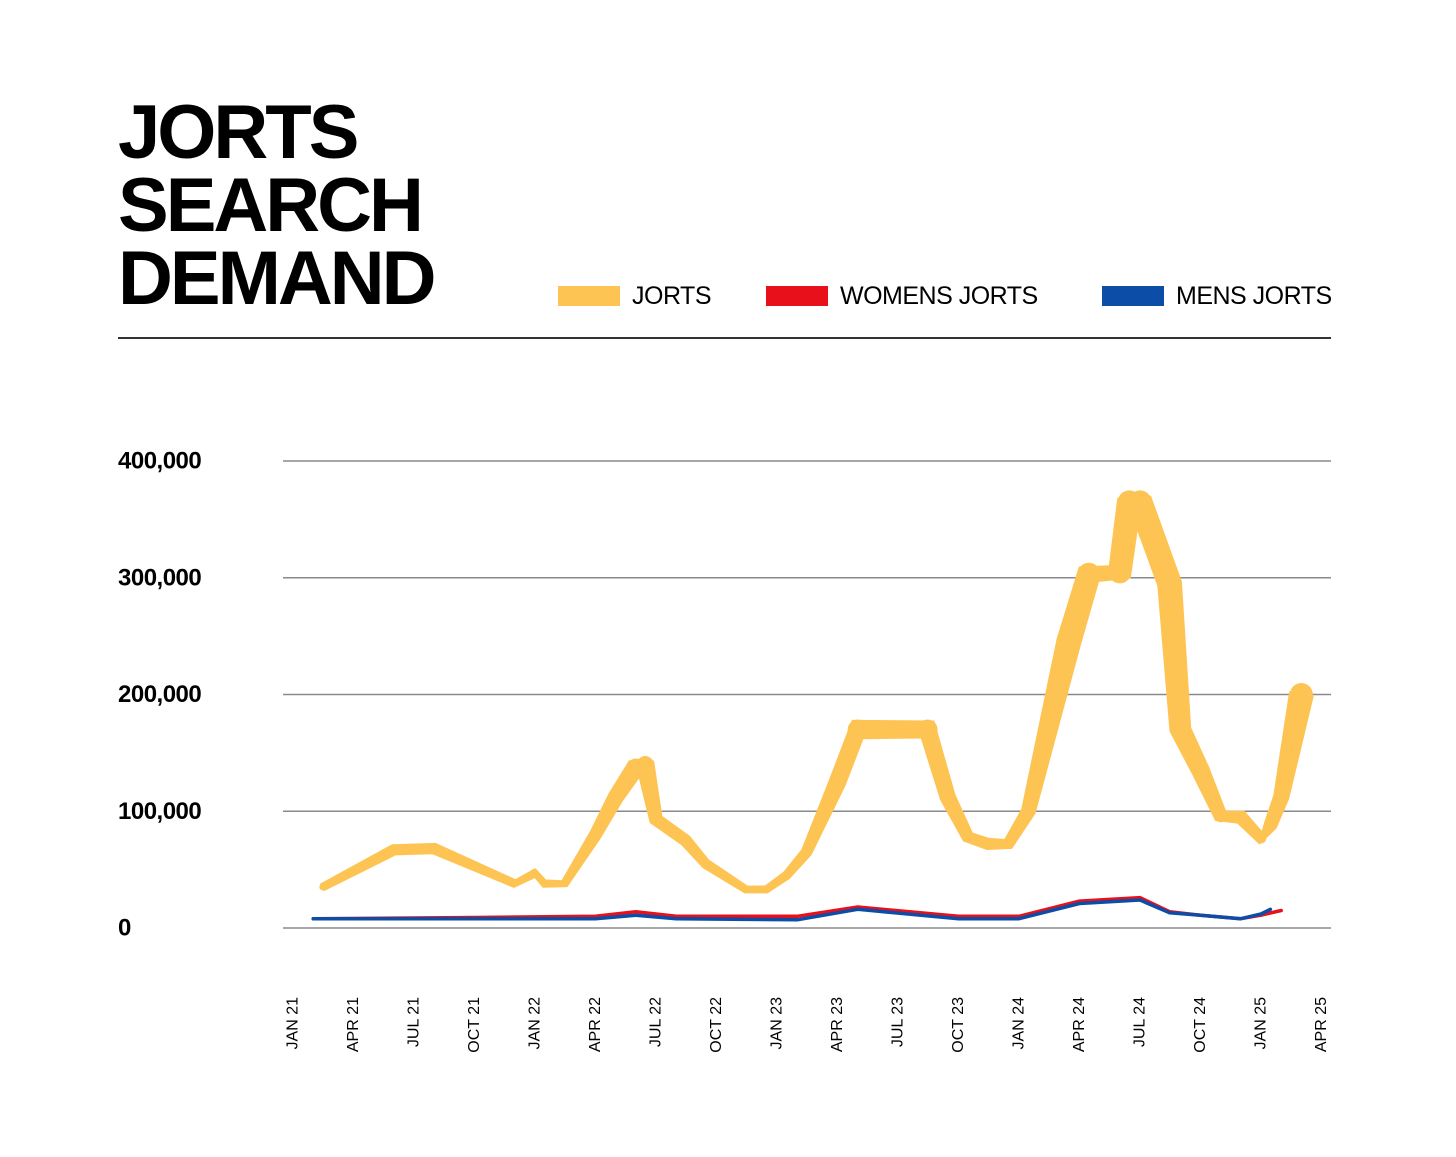  I want to click on y-tick-label: 200,000, so click(159, 694).